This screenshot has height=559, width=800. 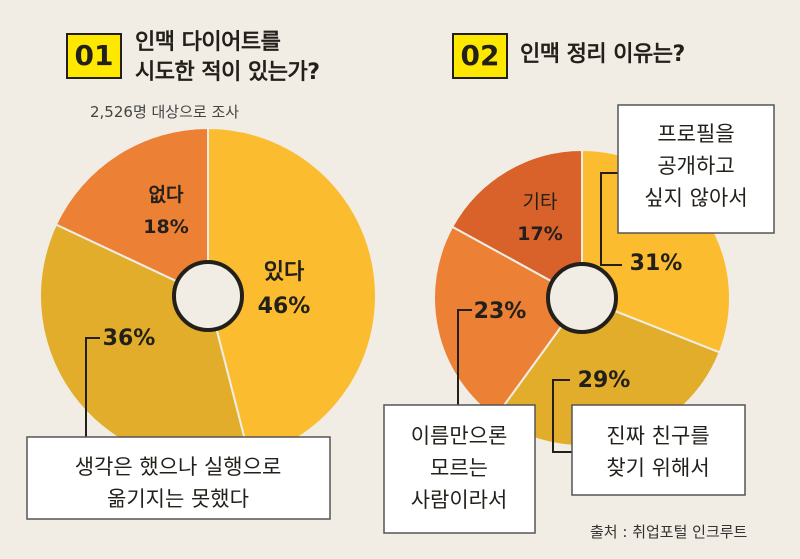 What do you see at coordinates (540, 202) in the screenshot?
I see `slice-label-etc: 기타` at bounding box center [540, 202].